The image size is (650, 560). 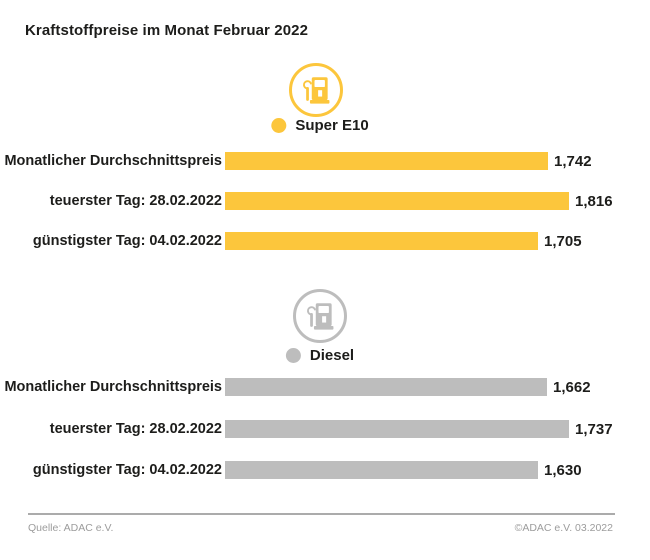 I want to click on bar-value: 1,630, so click(x=563, y=470).